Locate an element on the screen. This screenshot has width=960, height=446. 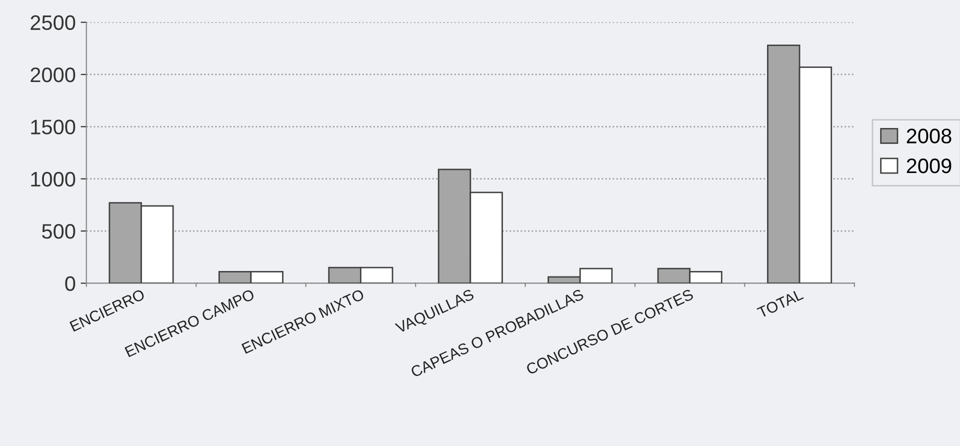
legend-label: 2009 is located at coordinates (929, 166).